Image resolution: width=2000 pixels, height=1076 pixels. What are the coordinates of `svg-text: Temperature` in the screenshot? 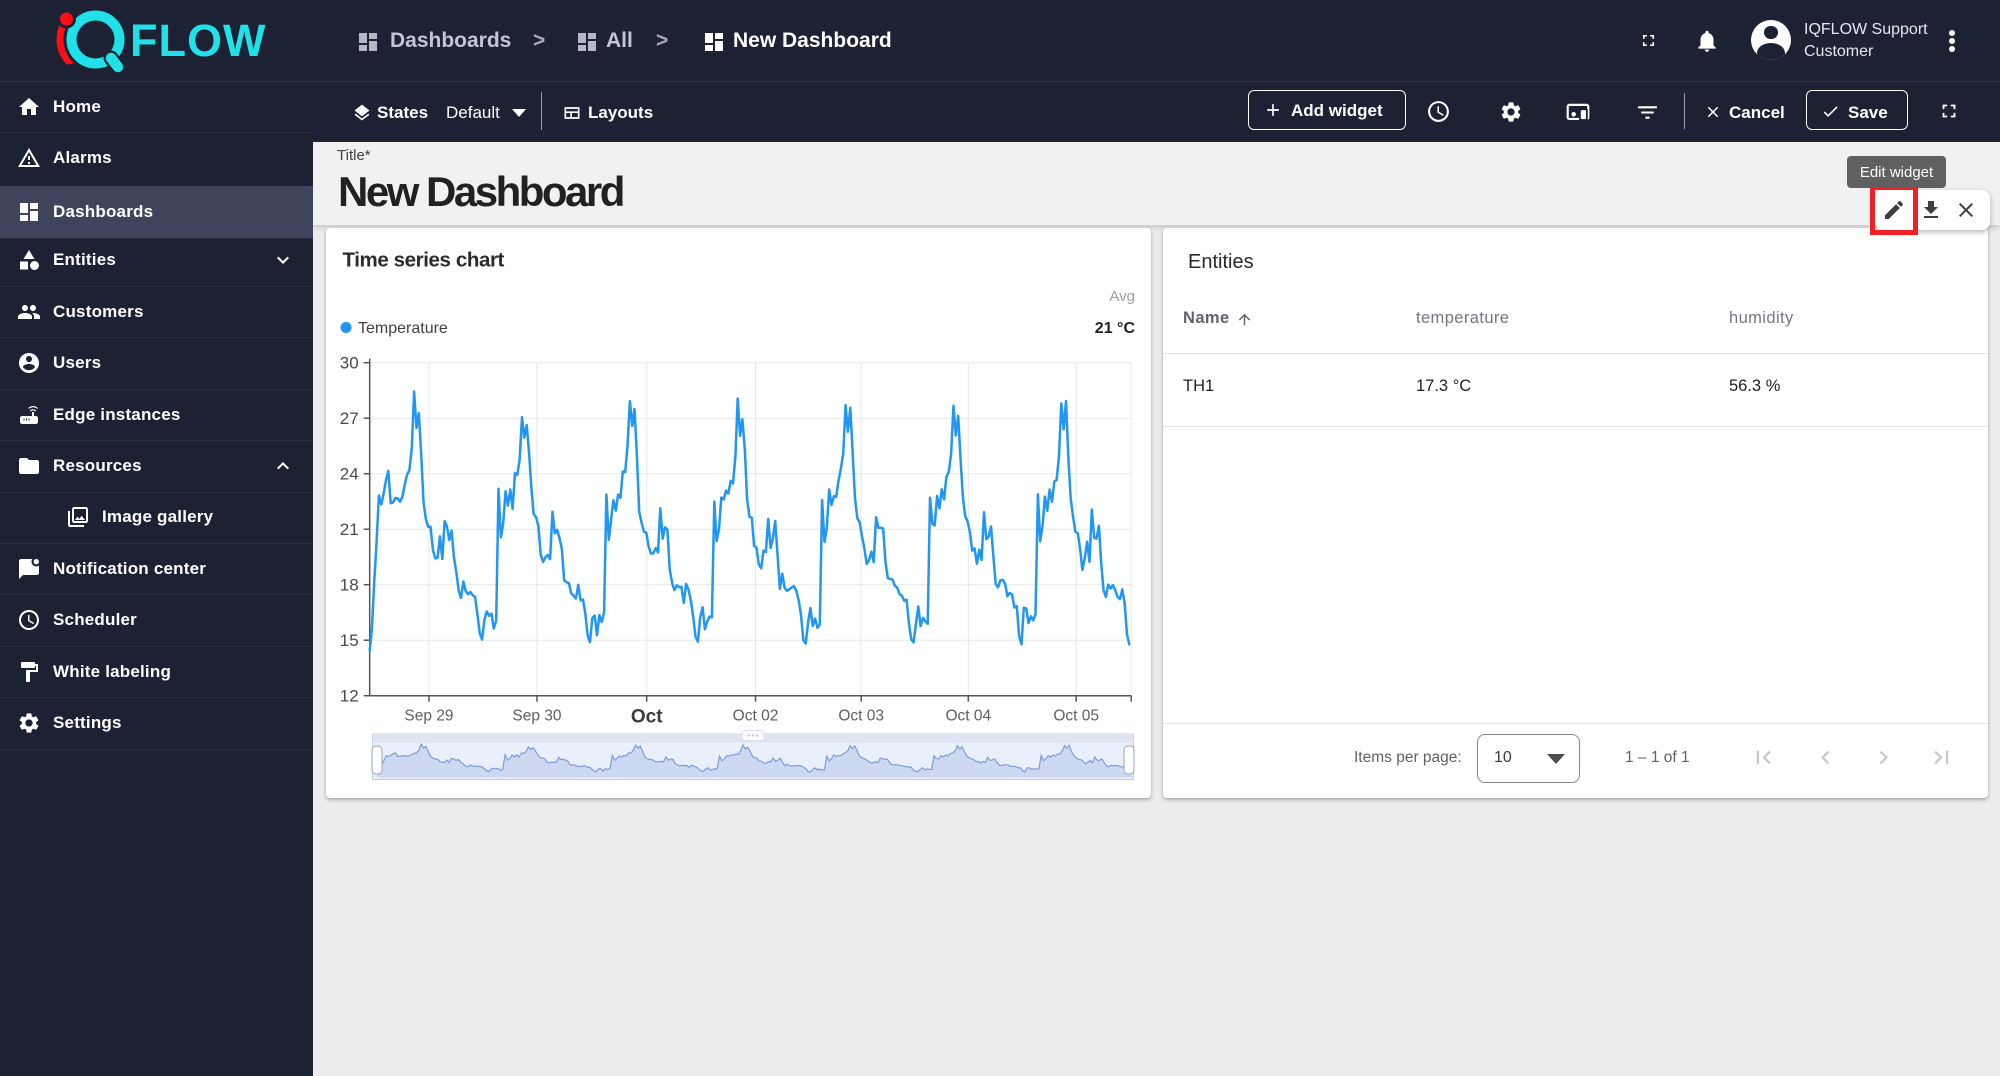 It's located at (403, 328).